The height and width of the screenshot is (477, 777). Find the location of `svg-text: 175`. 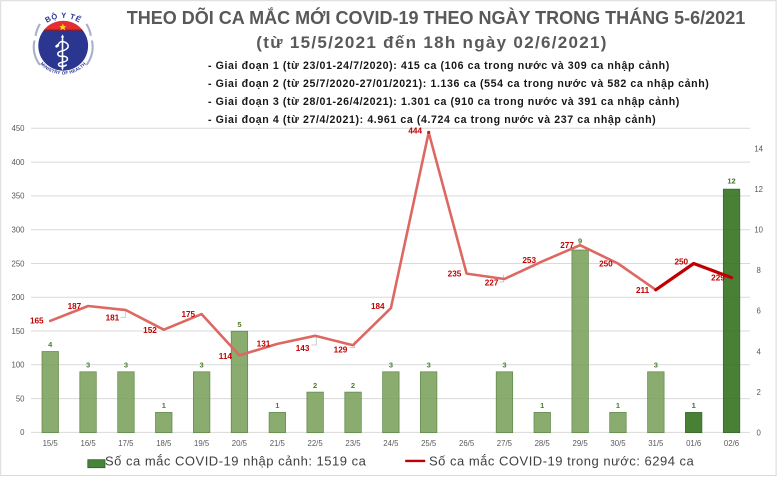

svg-text: 175 is located at coordinates (188, 314).